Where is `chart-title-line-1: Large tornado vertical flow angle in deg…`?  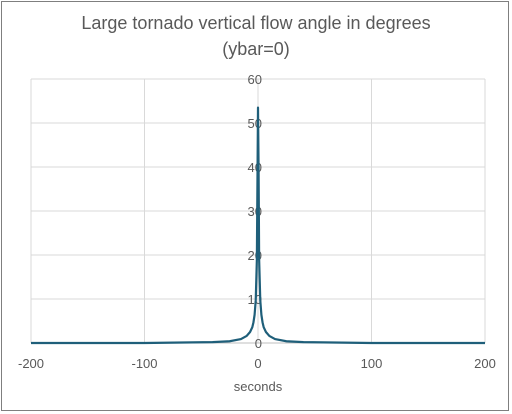
chart-title-line-1: Large tornado vertical flow angle in deg… is located at coordinates (255, 23).